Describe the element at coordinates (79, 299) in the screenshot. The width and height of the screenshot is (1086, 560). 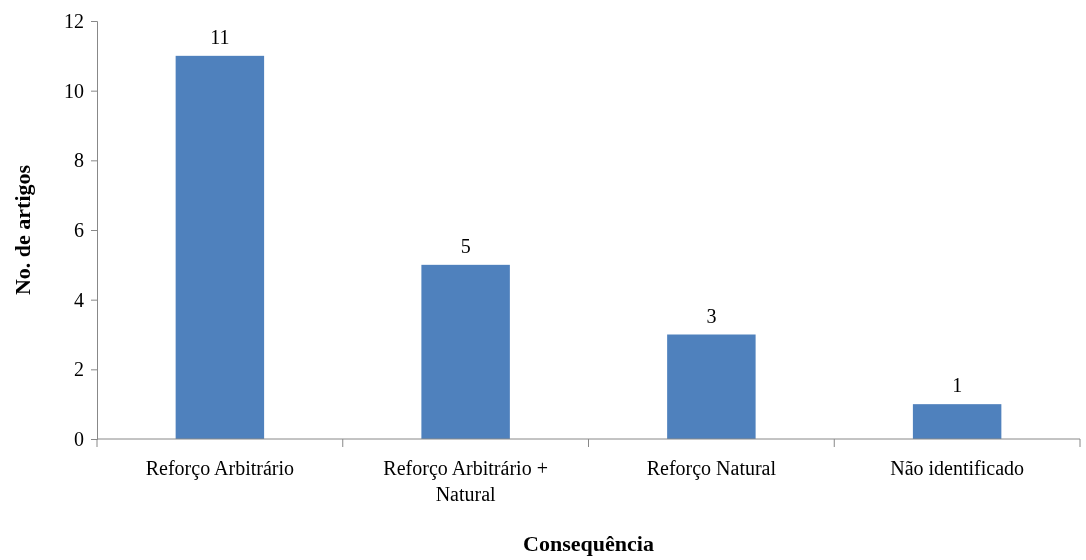
I see `y-tick-label: 4` at that location.